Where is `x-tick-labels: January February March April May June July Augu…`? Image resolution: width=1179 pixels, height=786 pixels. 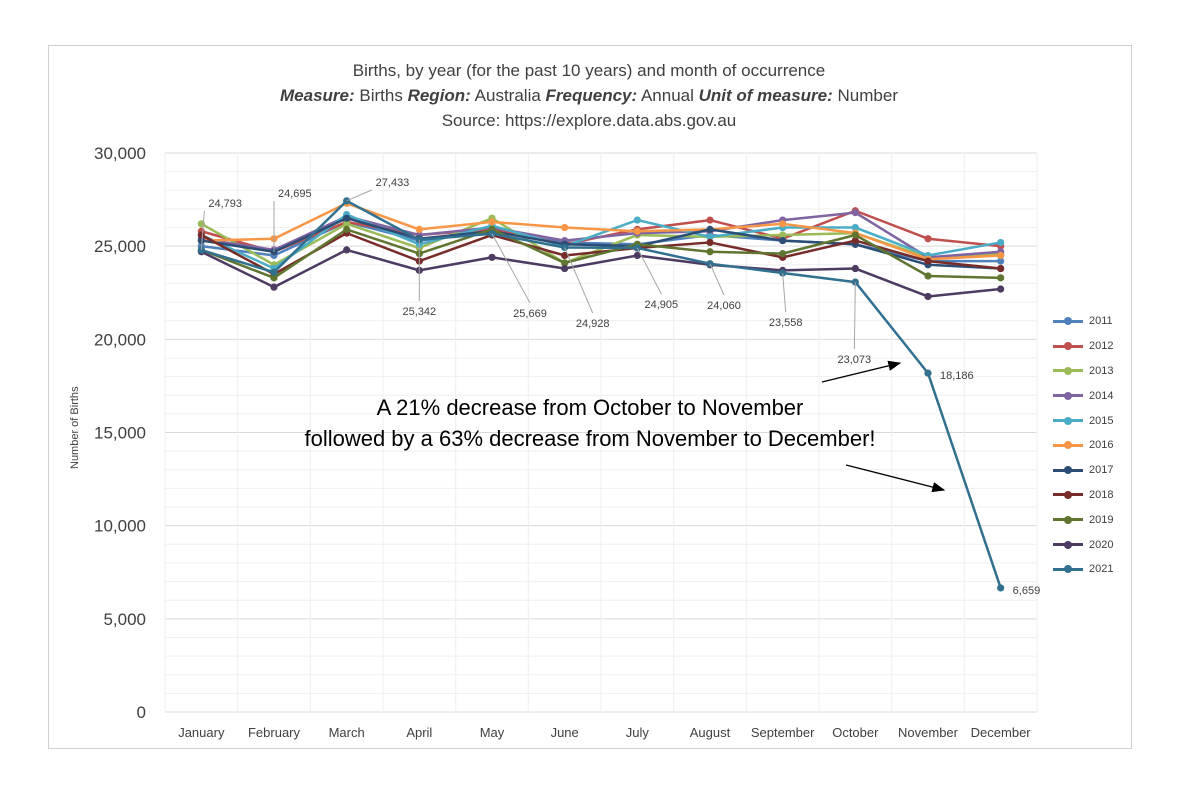
x-tick-labels: January February March April May June July Augu… is located at coordinates (604, 732).